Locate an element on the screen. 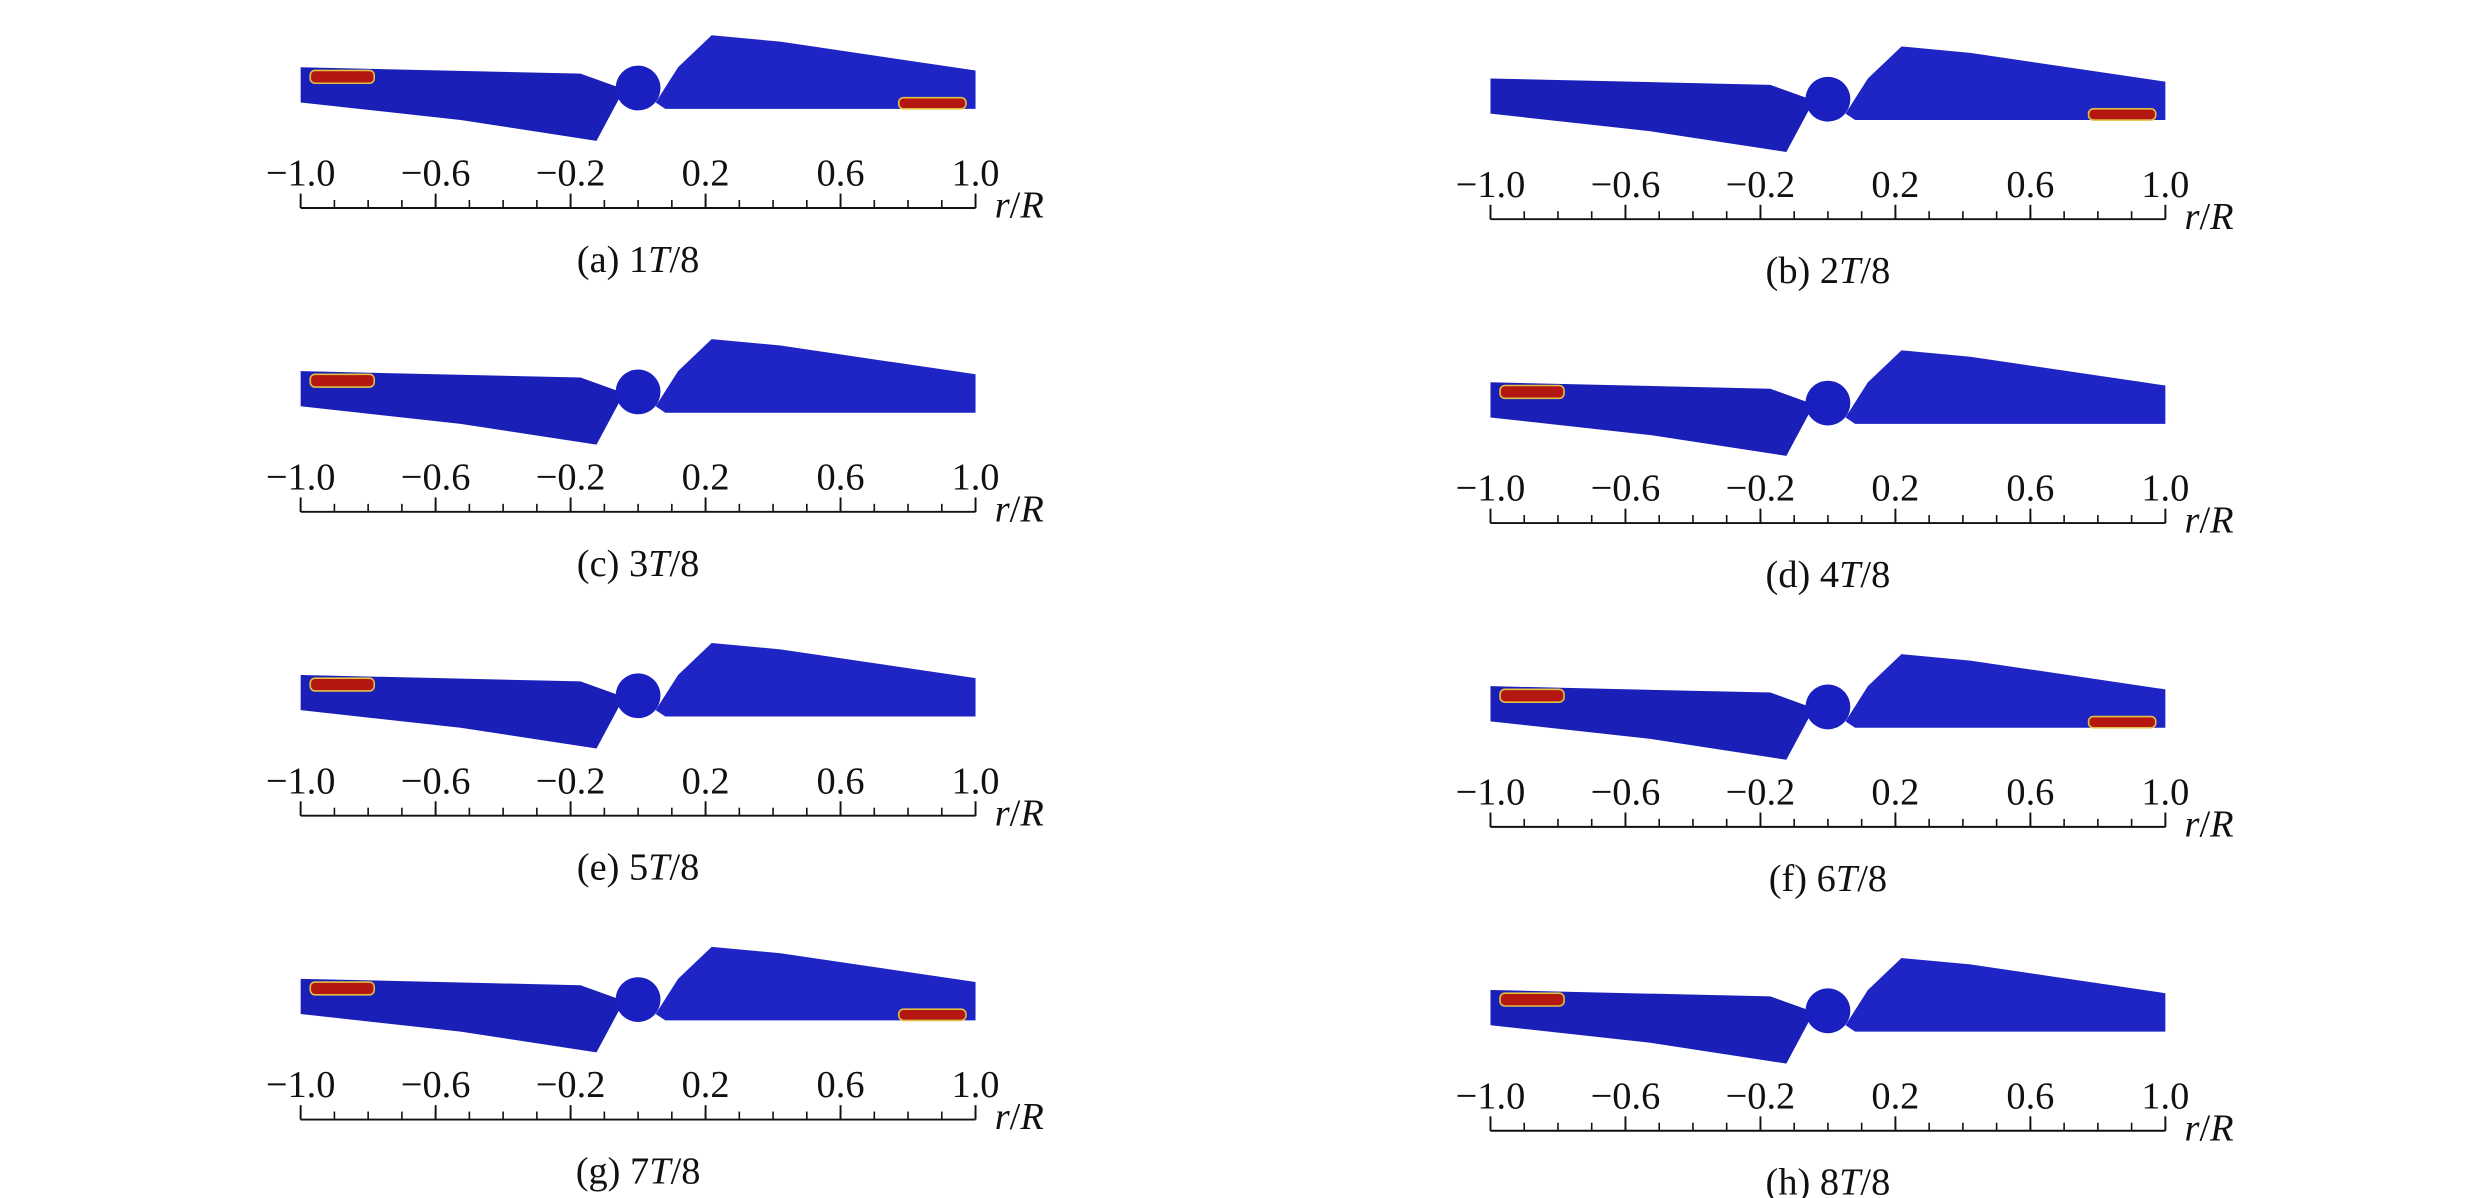 Image resolution: width=2482 pixels, height=1198 pixels. caption: (e) 5T/8 is located at coordinates (638, 868).